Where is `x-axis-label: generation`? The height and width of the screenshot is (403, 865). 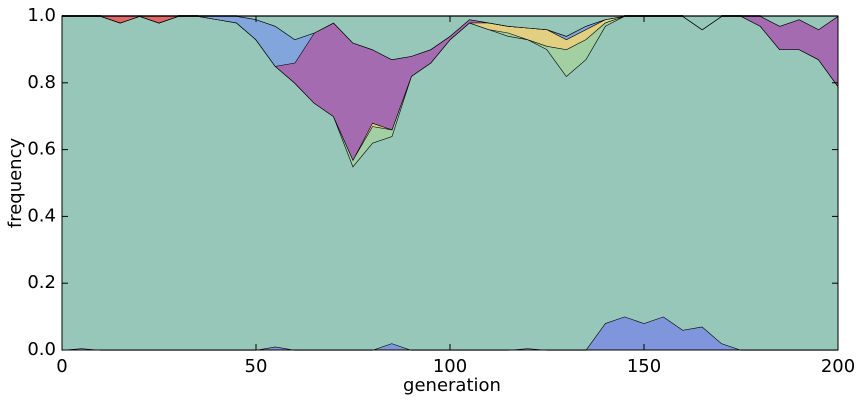 x-axis-label: generation is located at coordinates (452, 385).